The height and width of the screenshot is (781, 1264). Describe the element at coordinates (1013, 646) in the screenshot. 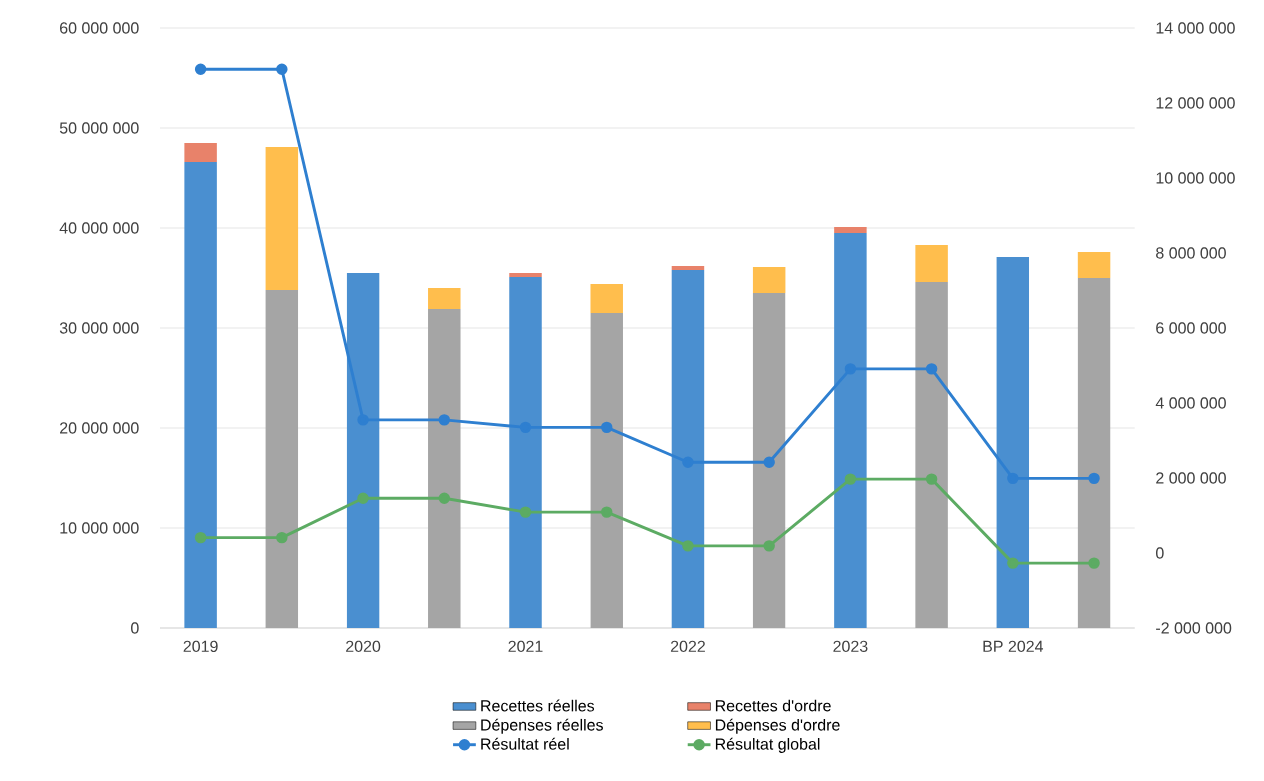

I see `x-tick-label: BP 2024` at that location.